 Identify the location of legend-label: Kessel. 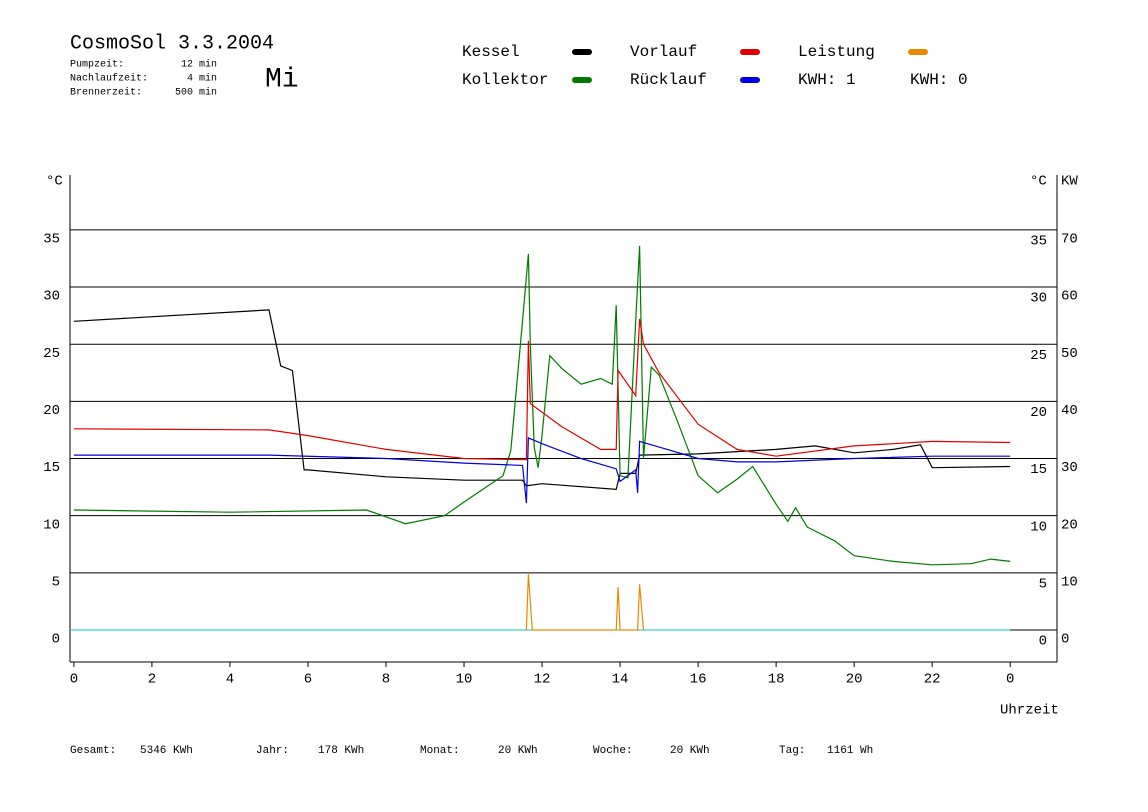
(491, 52).